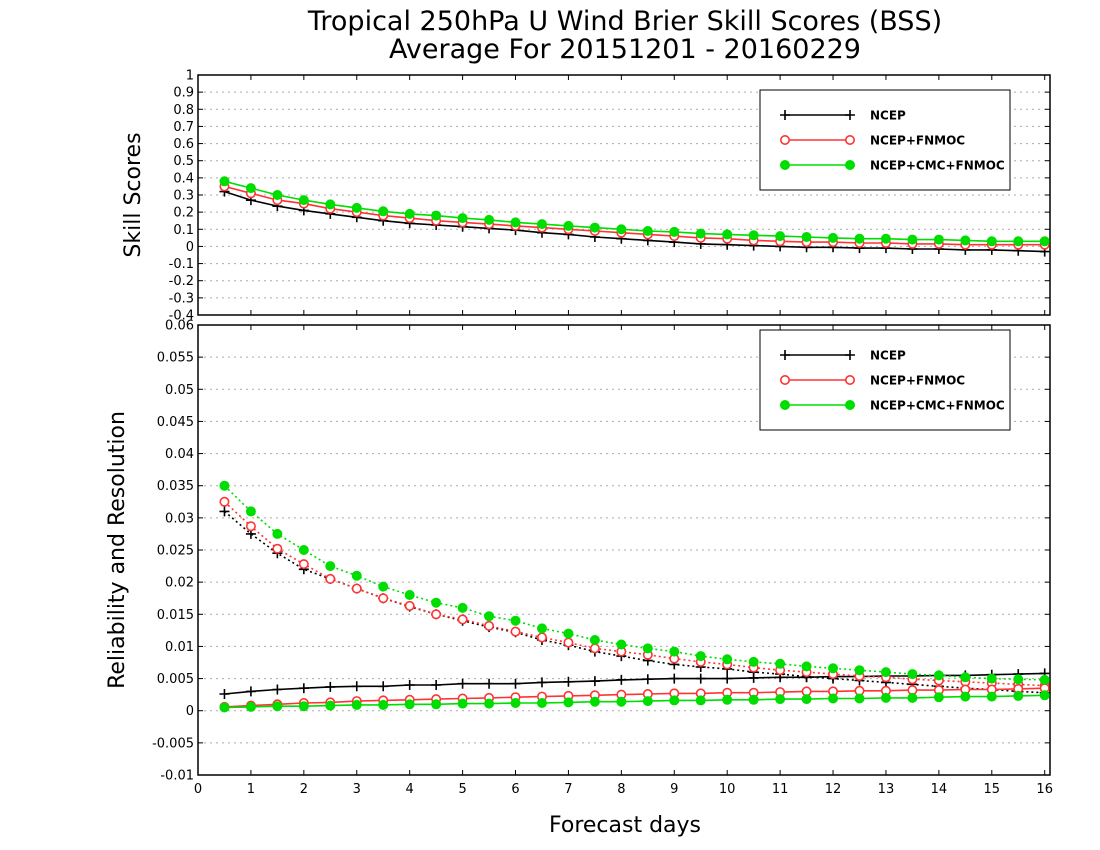  Describe the element at coordinates (780, 789) in the screenshot. I see `x-tick-label: 11` at that location.